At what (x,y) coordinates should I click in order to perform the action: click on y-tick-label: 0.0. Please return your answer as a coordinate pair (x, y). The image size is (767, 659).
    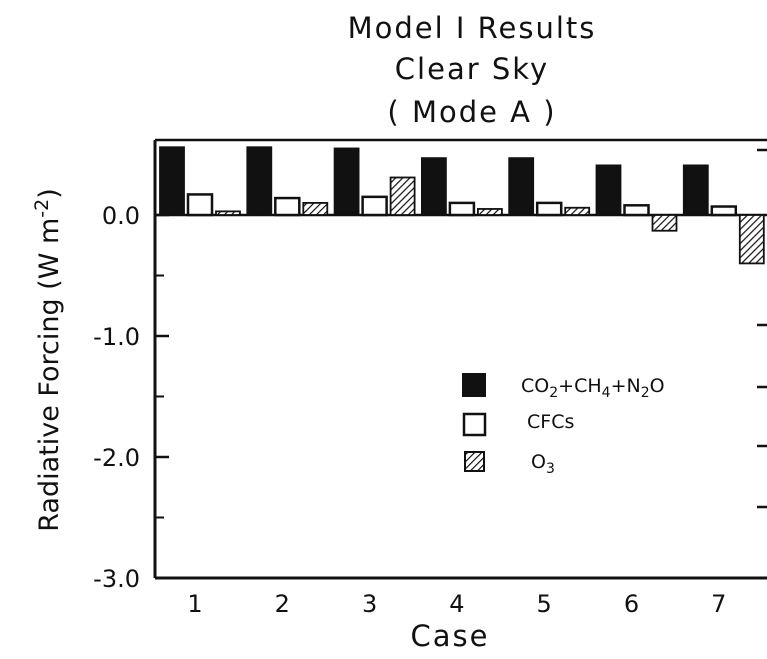
    Looking at the image, I should click on (121, 216).